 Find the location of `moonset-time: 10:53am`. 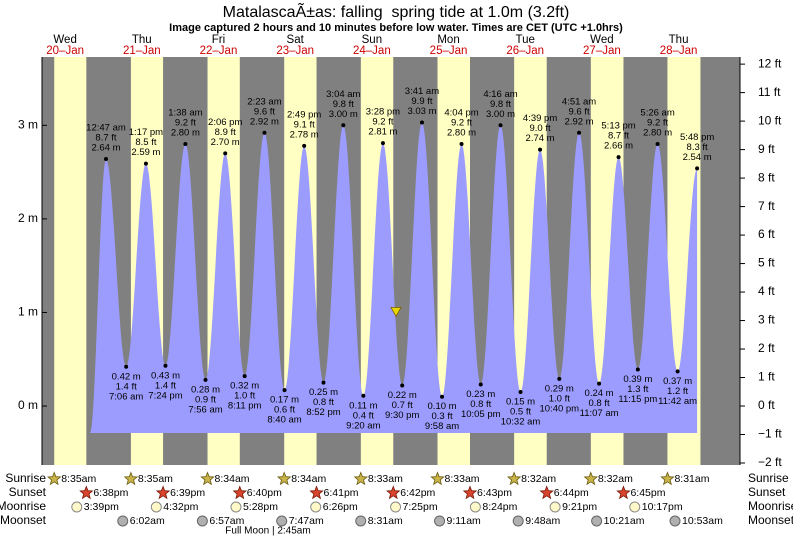

moonset-time: 10:53am is located at coordinates (702, 521).